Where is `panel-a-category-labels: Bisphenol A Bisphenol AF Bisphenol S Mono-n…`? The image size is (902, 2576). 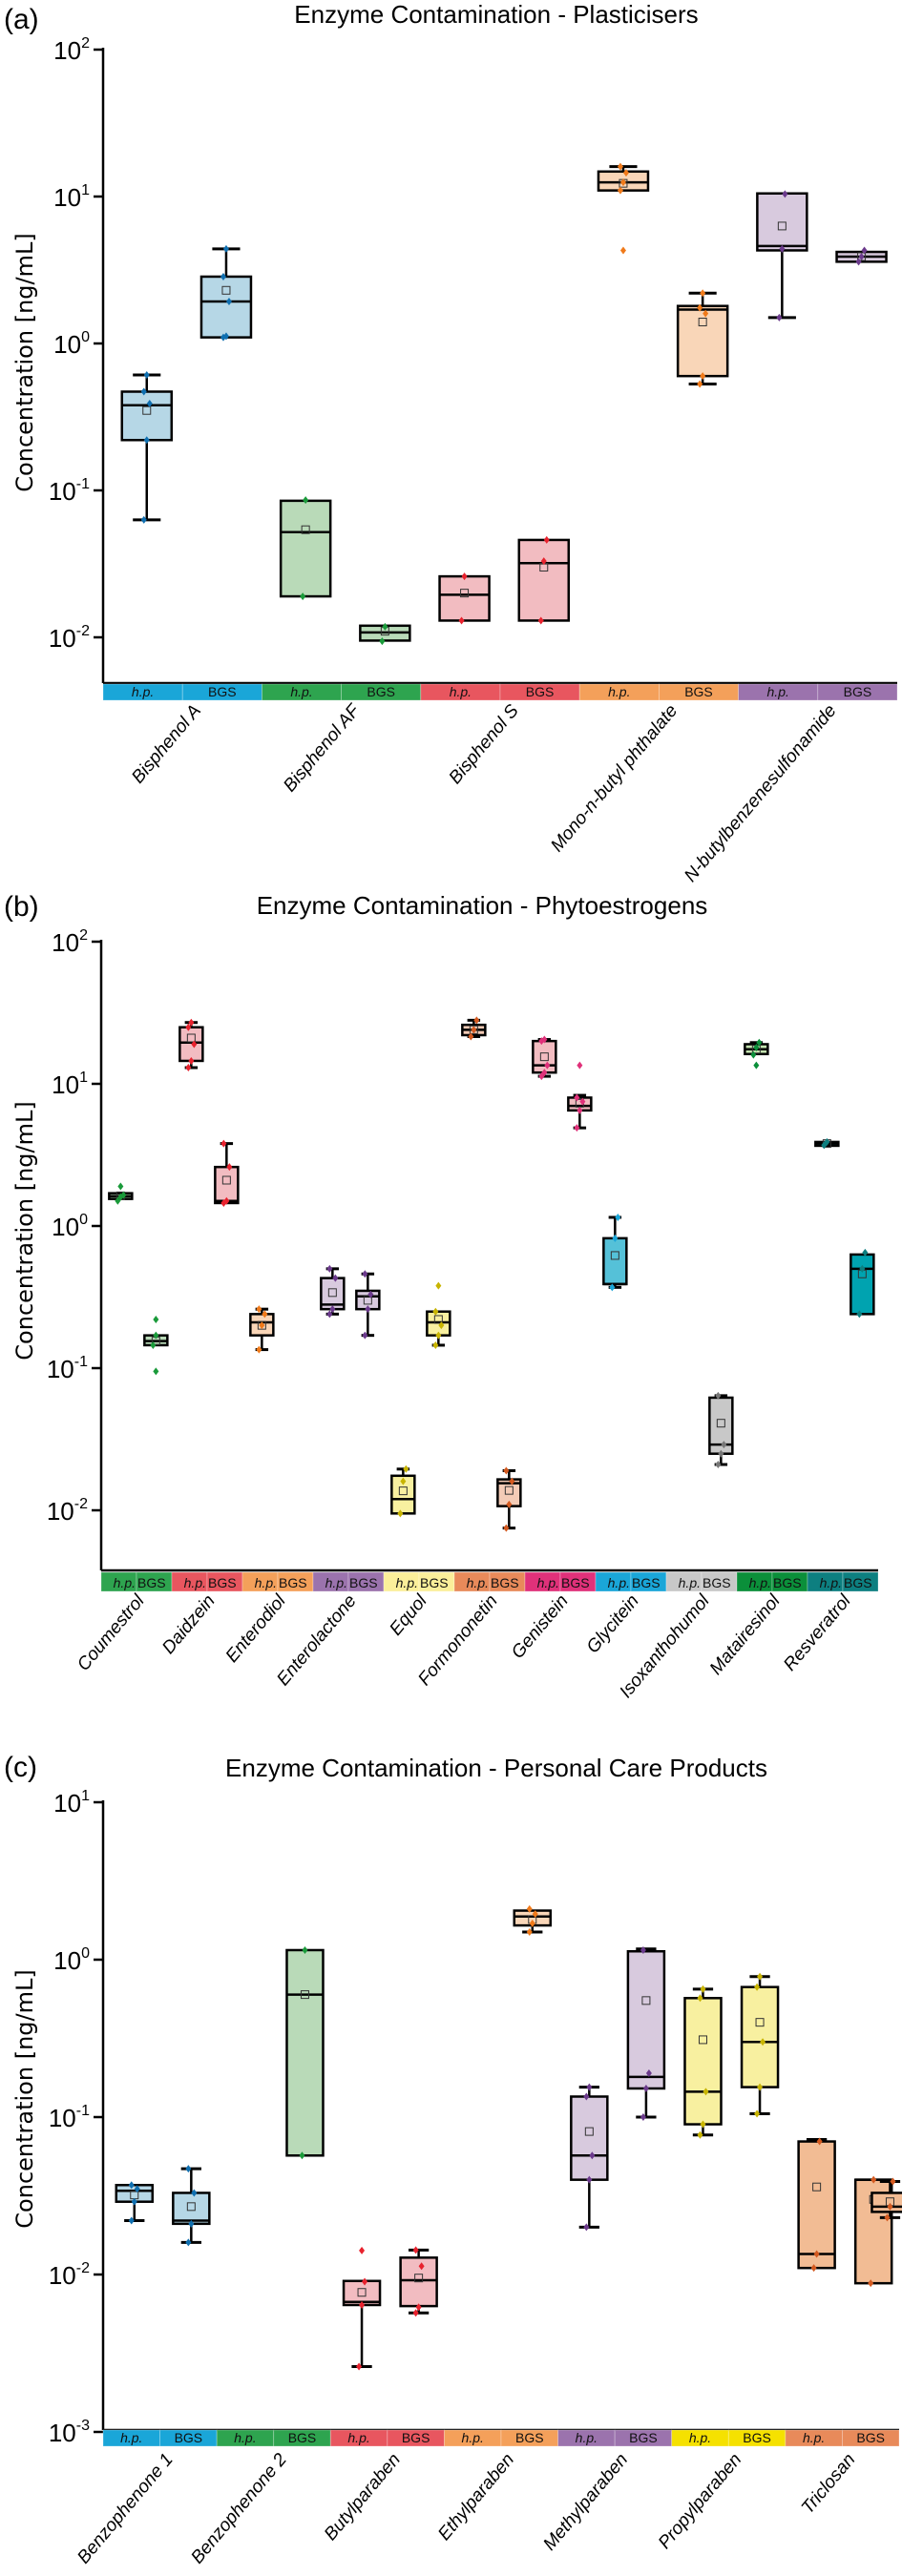
panel-a-category-labels: Bisphenol A Bisphenol AF Bisphenol S Mono-n… is located at coordinates (484, 793).